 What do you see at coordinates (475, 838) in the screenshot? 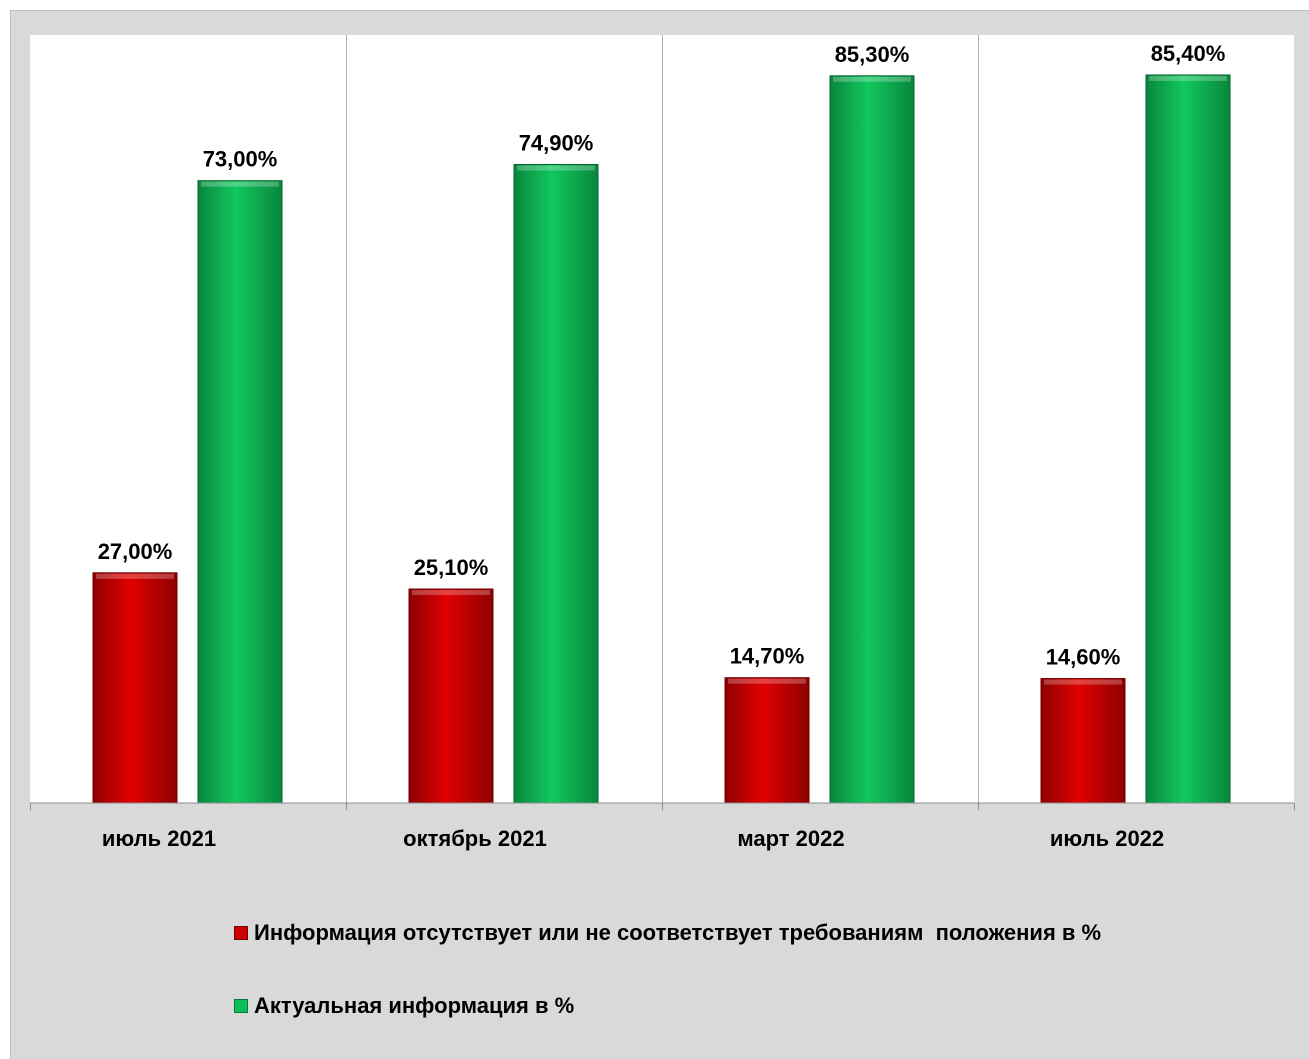
I see `category-label: октябрь 2021` at bounding box center [475, 838].